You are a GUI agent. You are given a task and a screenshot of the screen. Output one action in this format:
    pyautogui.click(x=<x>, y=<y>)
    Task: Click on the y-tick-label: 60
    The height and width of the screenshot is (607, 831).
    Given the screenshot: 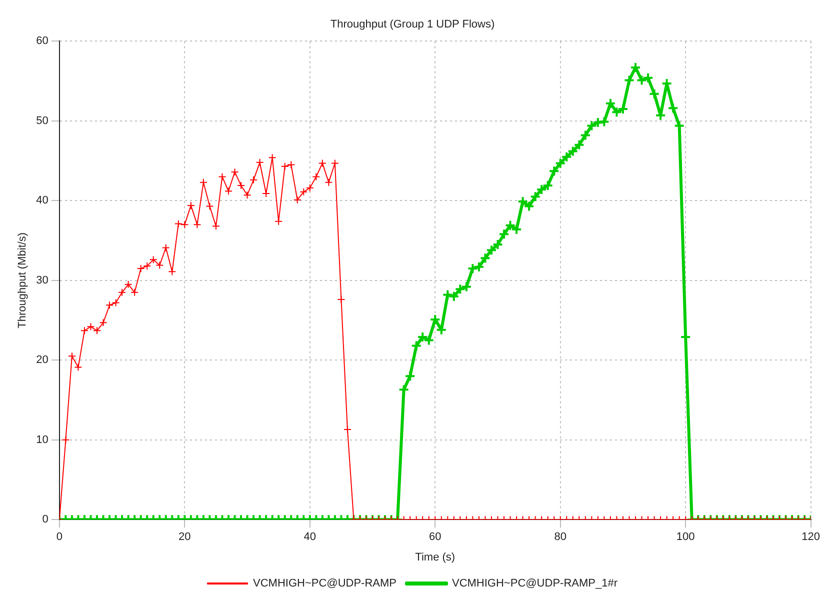 What is the action you would take?
    pyautogui.click(x=42, y=41)
    